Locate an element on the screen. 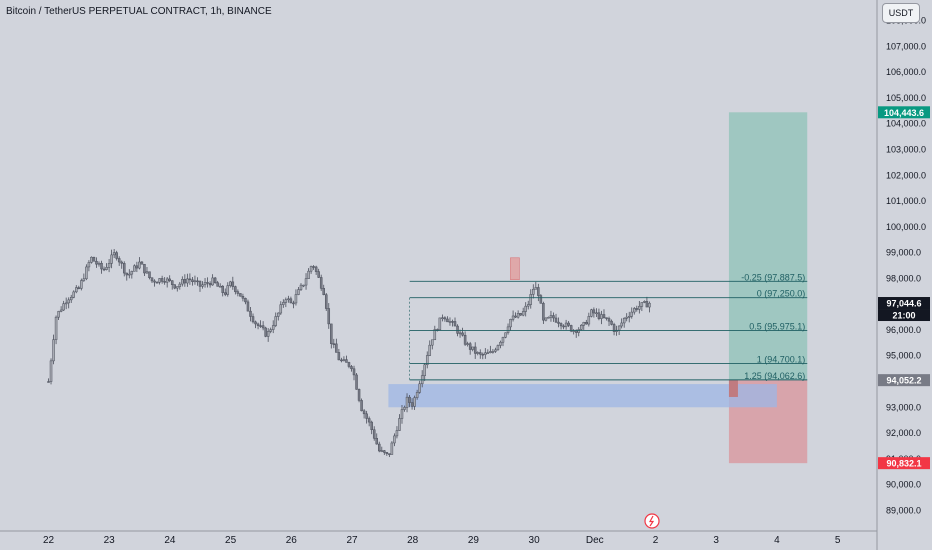  clock-icon is located at coordinates (652, 521).